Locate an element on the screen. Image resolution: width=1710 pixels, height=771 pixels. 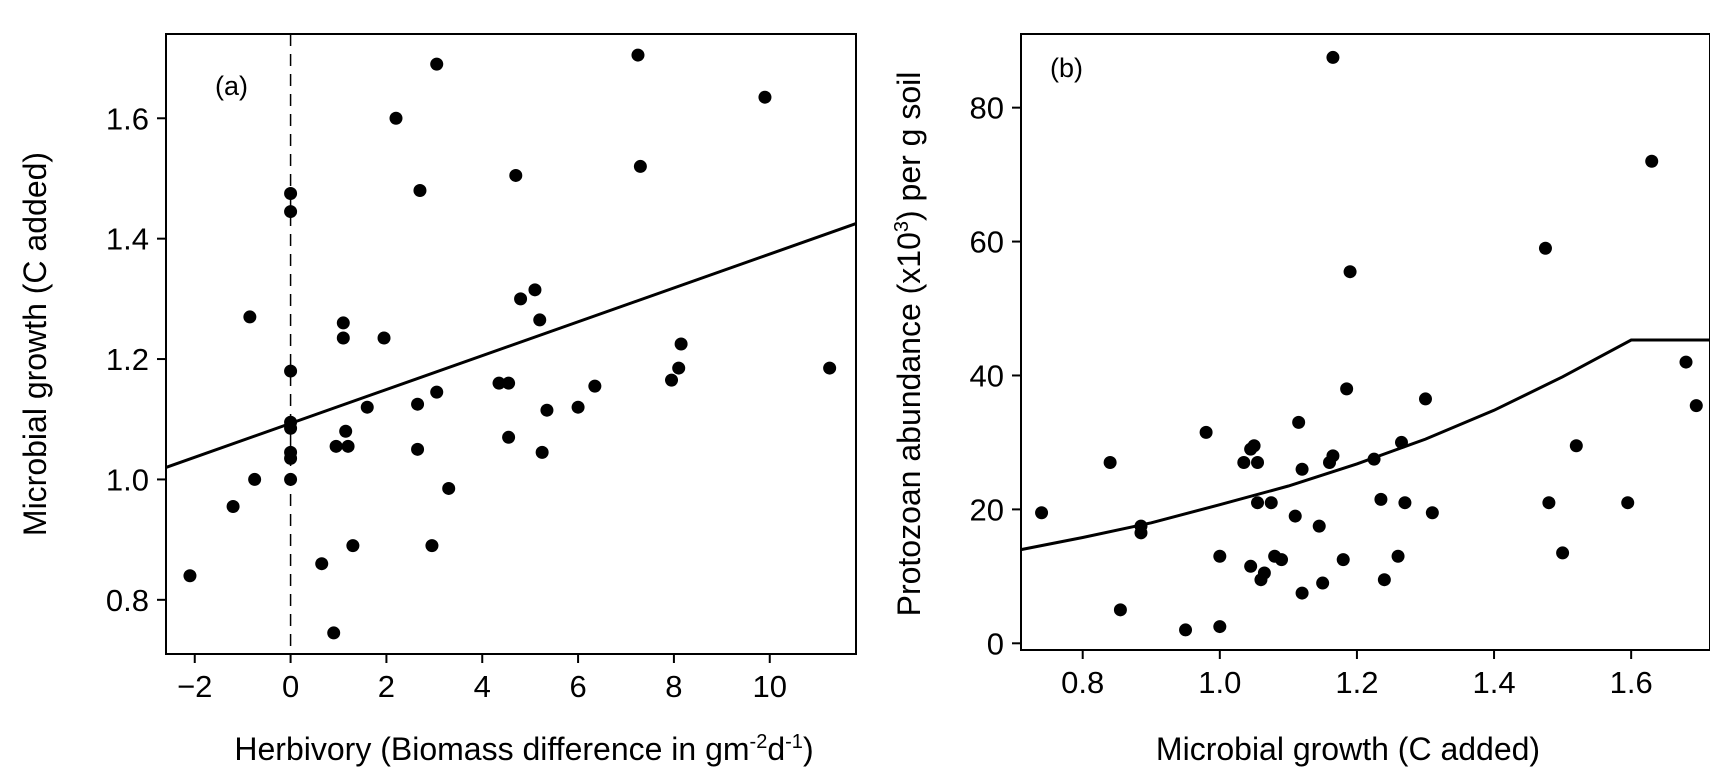
fit-line is located at coordinates (1365, 445).